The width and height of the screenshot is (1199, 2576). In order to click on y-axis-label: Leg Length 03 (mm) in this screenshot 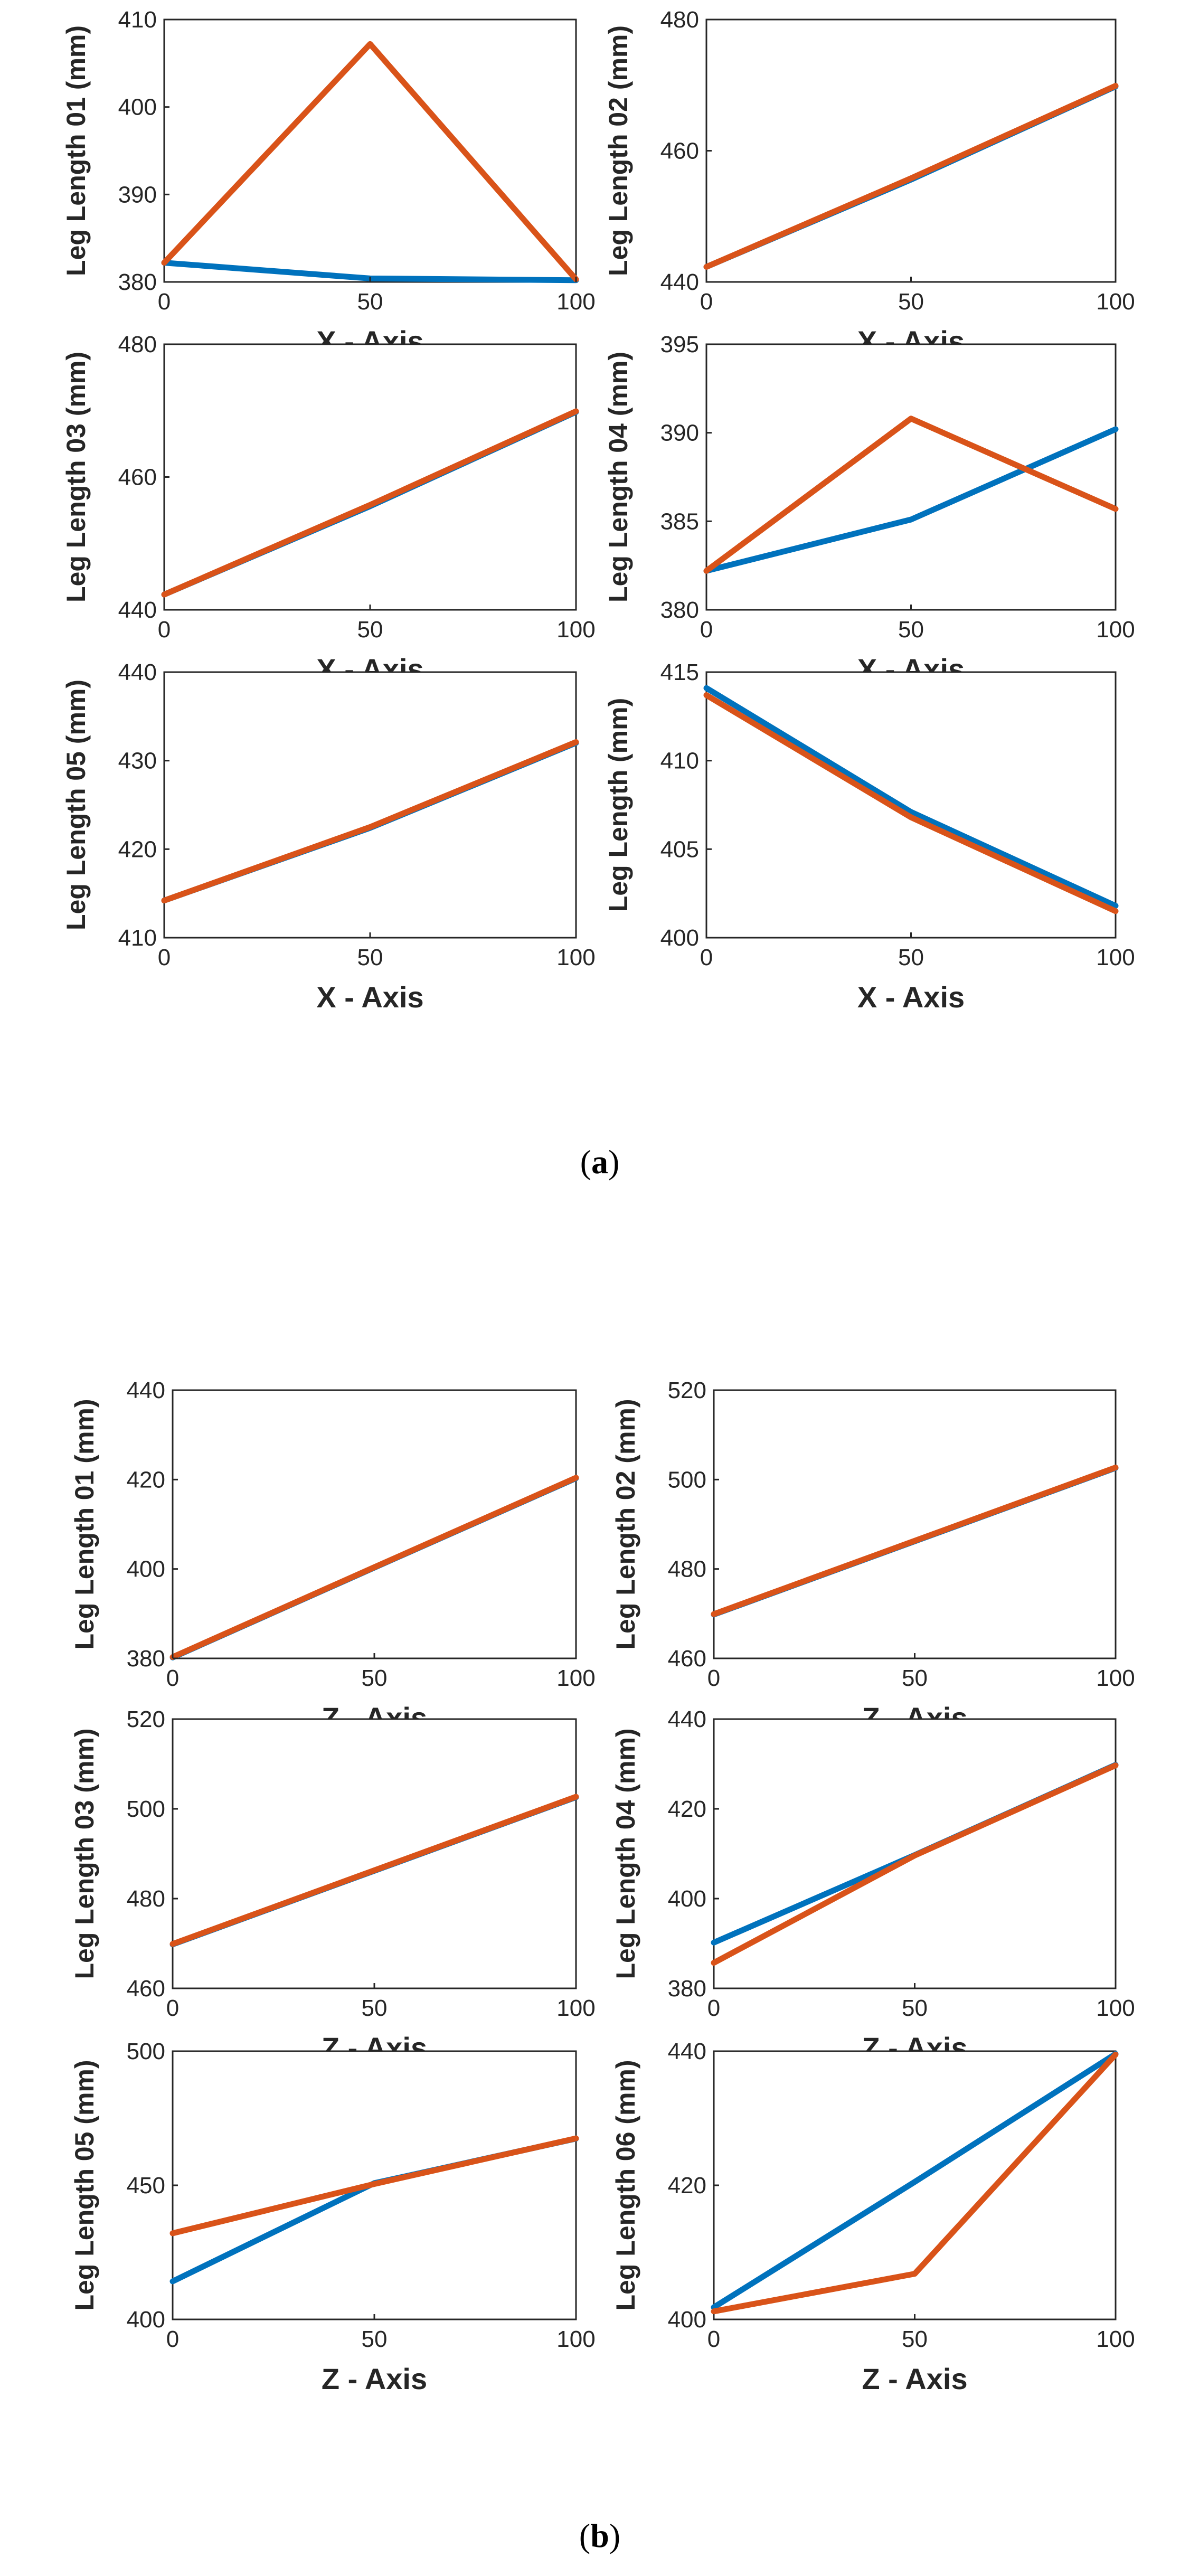, I will do `click(76, 477)`.